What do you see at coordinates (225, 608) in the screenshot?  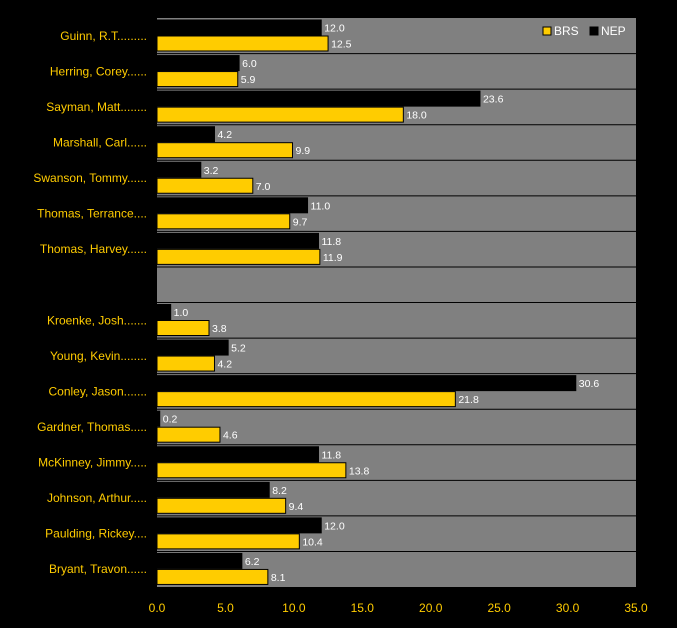 I see `x-tick-label: 5.0` at bounding box center [225, 608].